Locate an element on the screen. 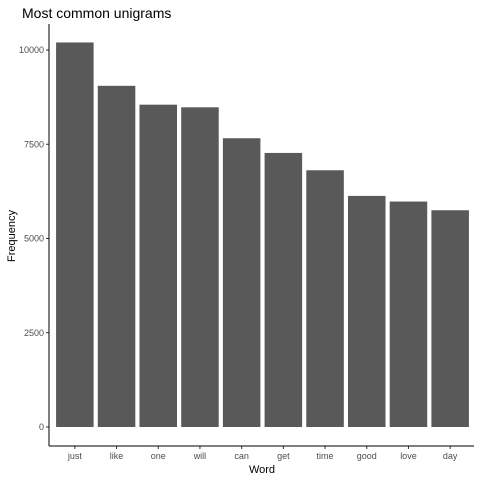 The width and height of the screenshot is (480, 485). x-tick-label: time is located at coordinates (325, 456).